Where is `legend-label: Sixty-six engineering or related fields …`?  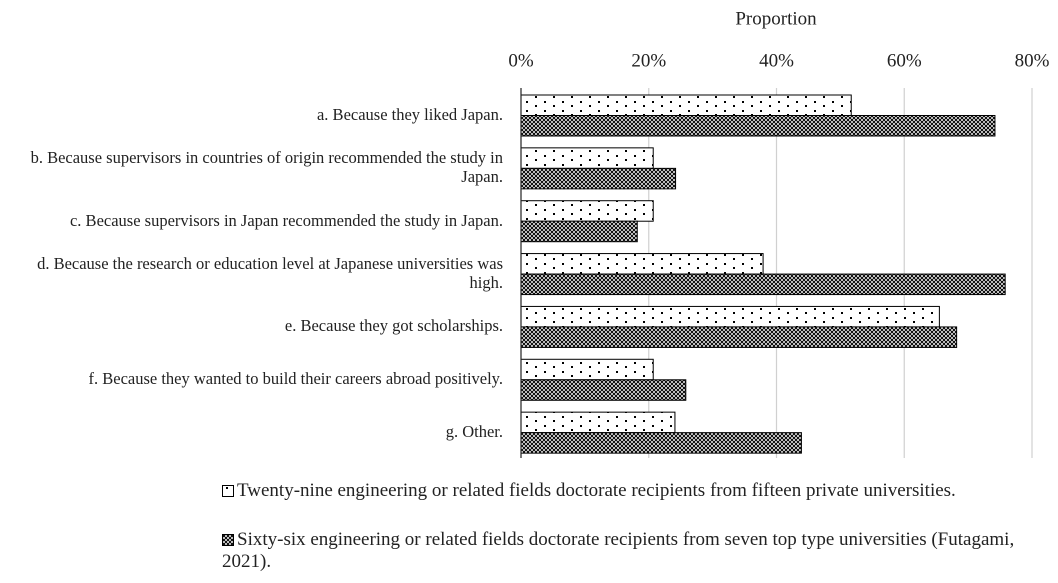
legend-label: Sixty-six engineering or related fields … is located at coordinates (618, 550).